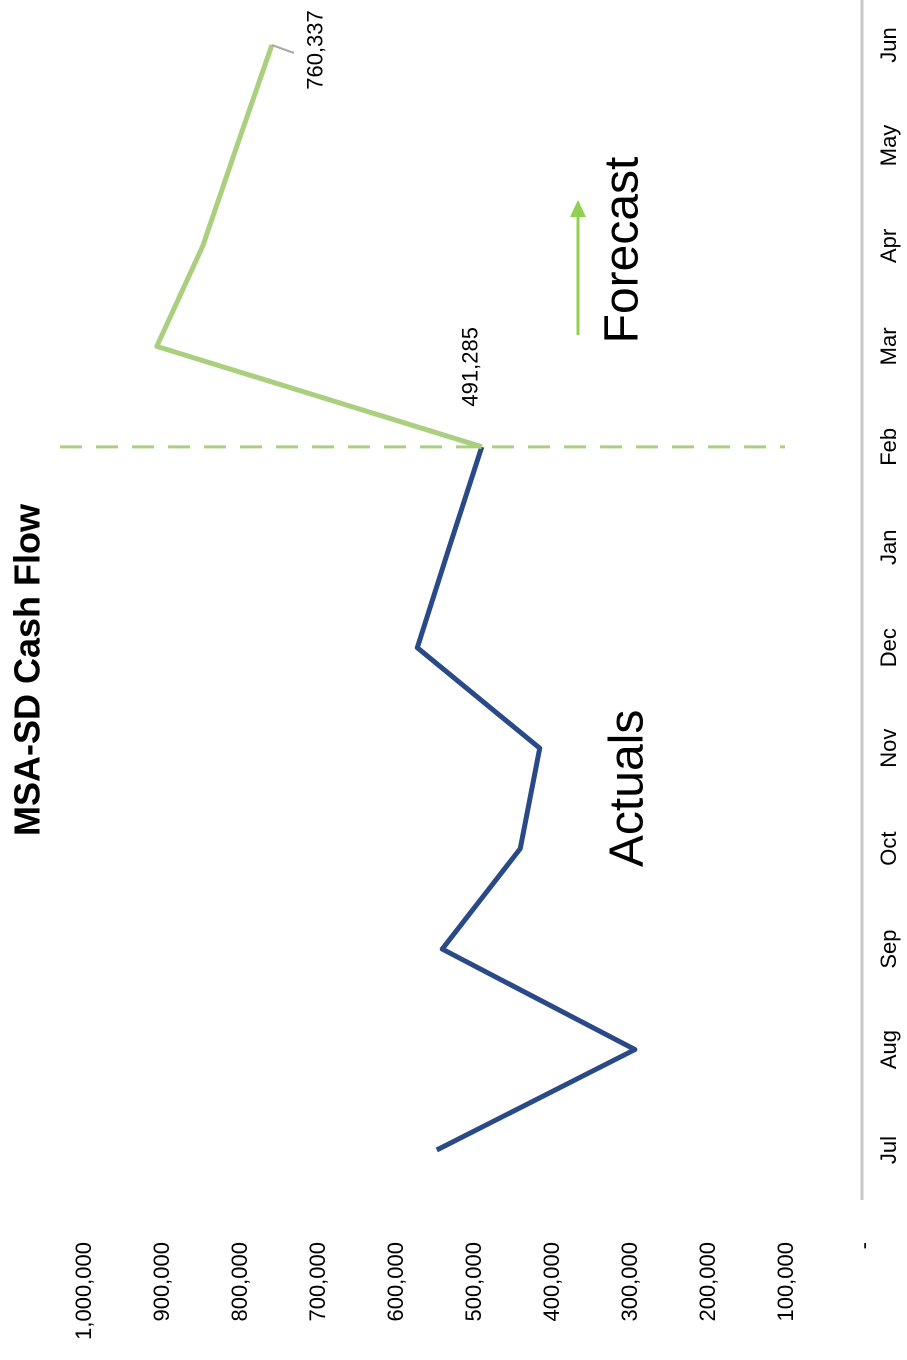  I want to click on data-label: 760,337, so click(315, 50).